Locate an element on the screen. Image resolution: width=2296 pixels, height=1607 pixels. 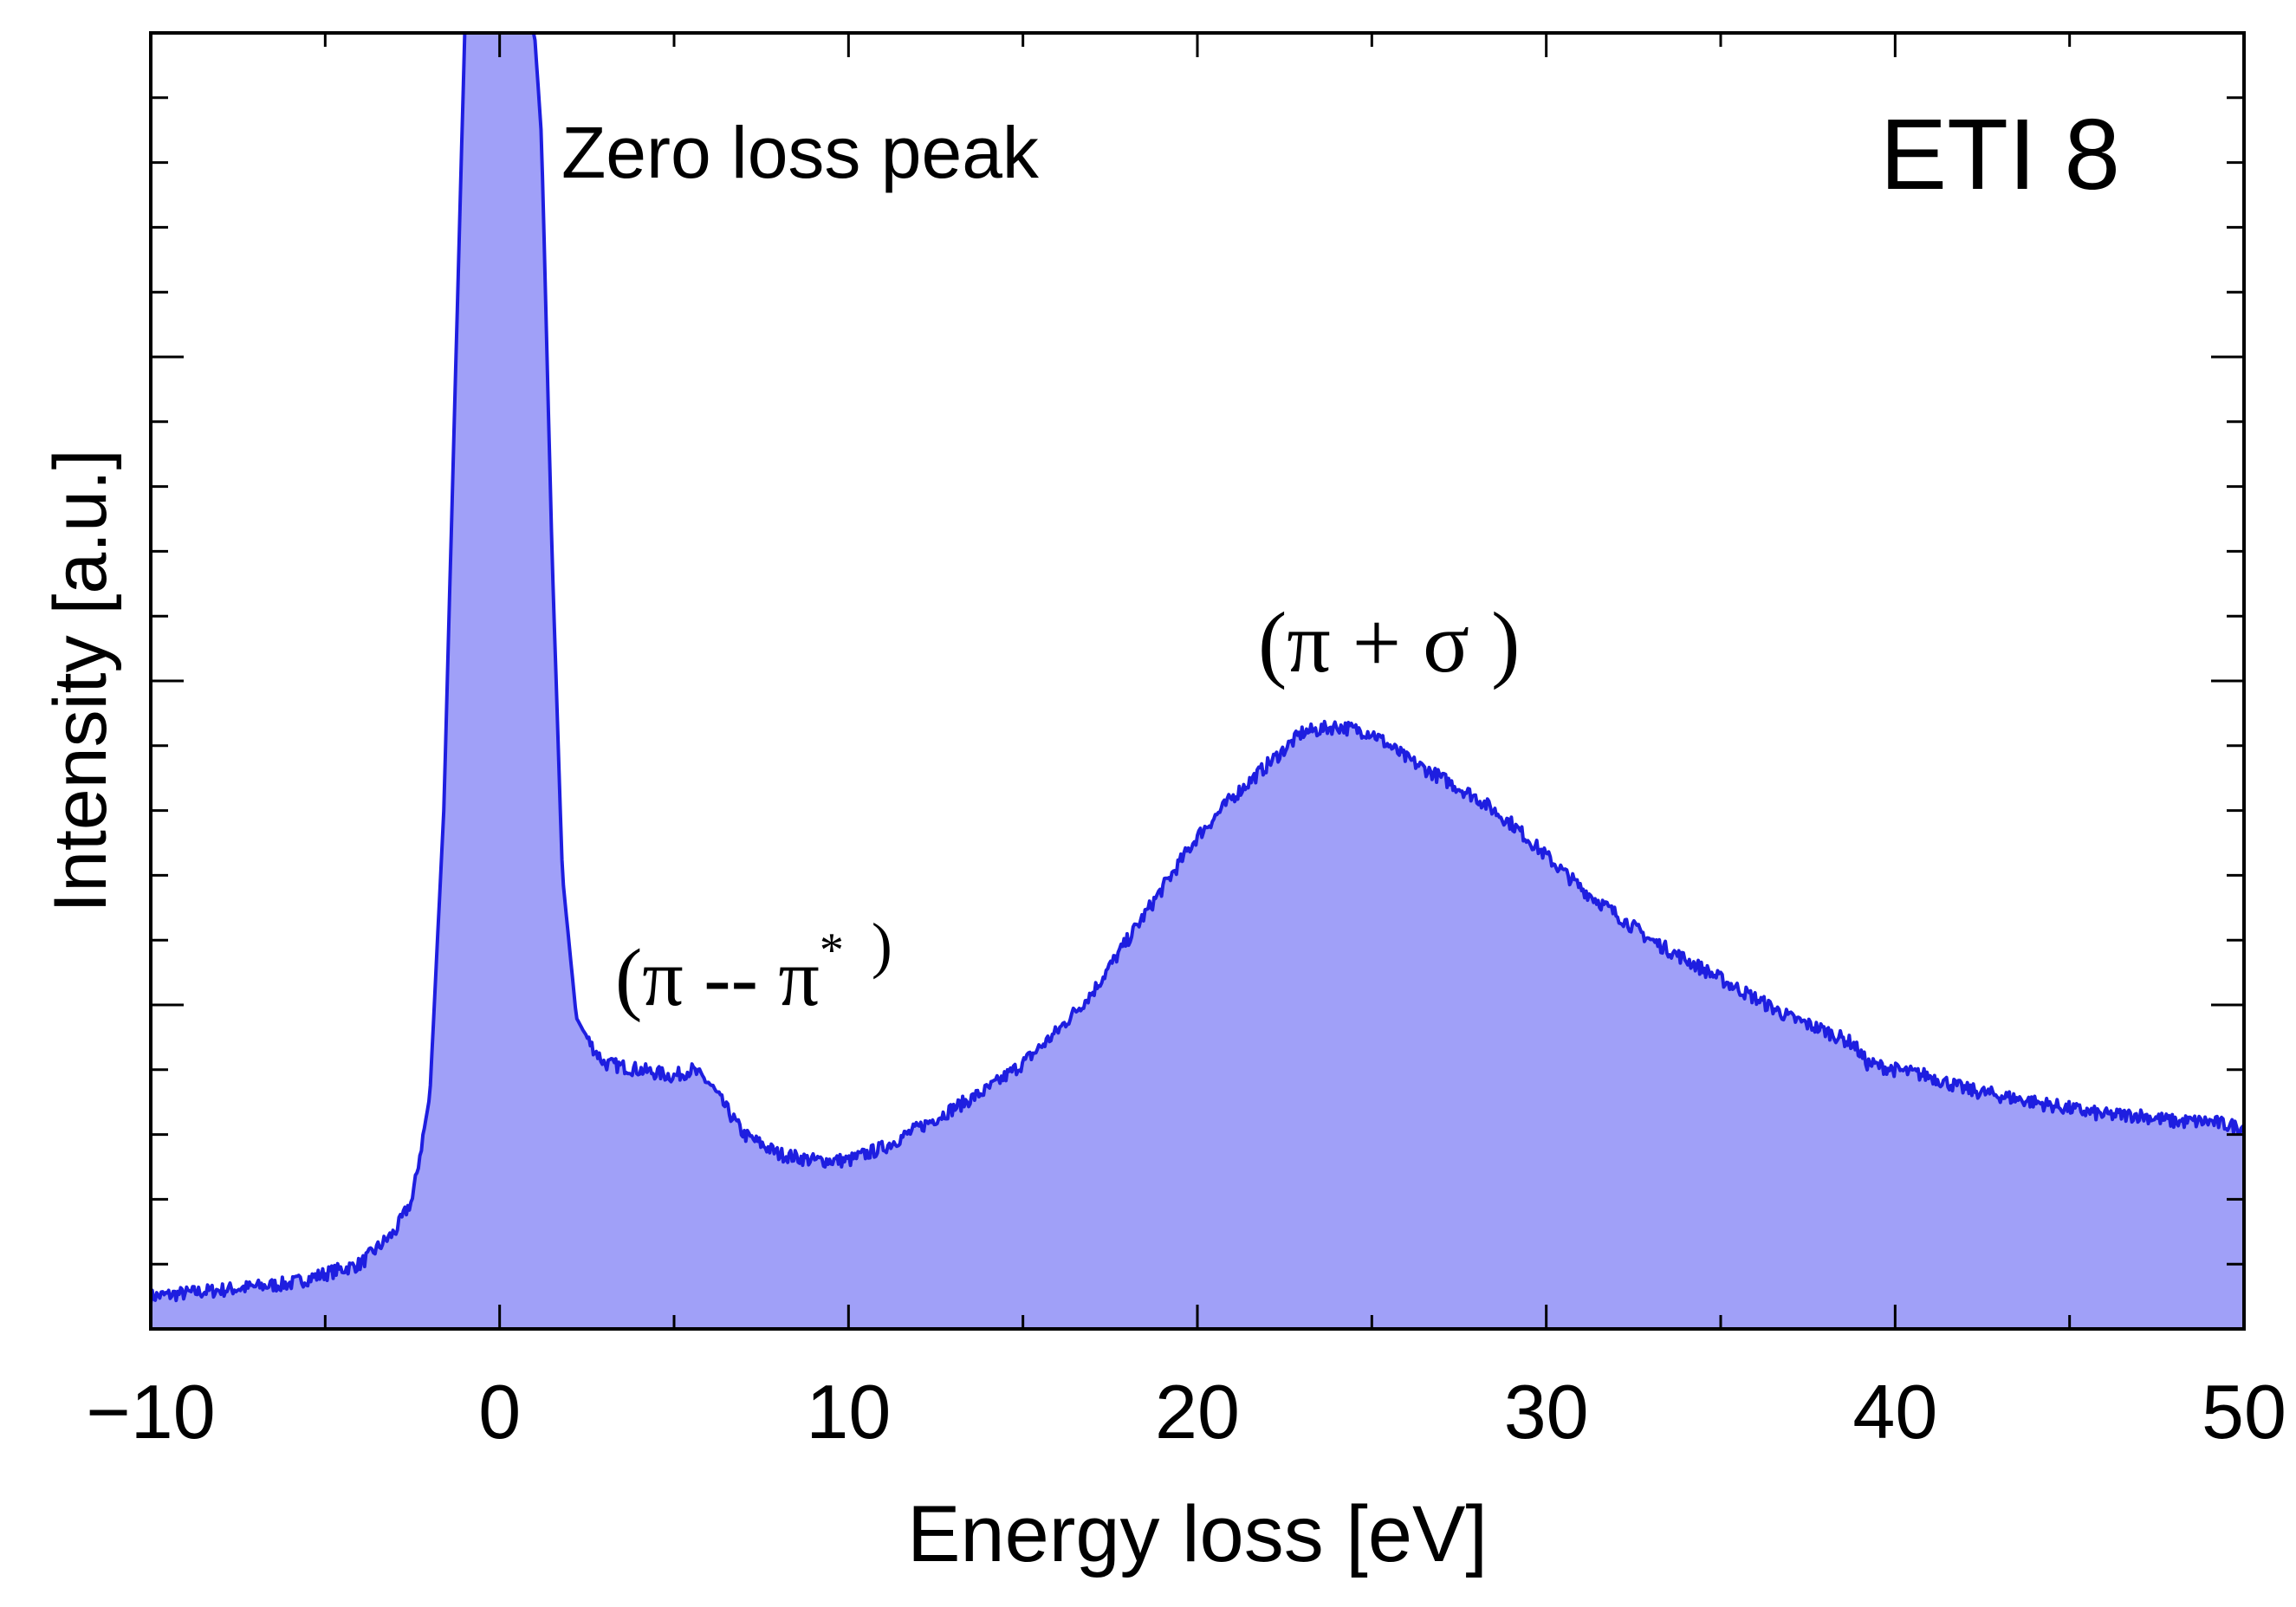
x-tick-label: 0 is located at coordinates (499, 1412).